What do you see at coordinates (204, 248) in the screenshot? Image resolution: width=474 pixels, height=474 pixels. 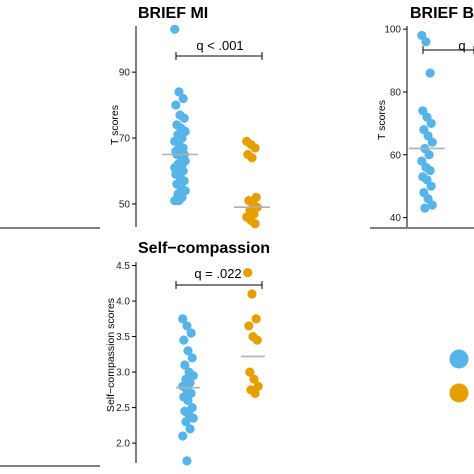 I see `panel-title: Self−compassion` at bounding box center [204, 248].